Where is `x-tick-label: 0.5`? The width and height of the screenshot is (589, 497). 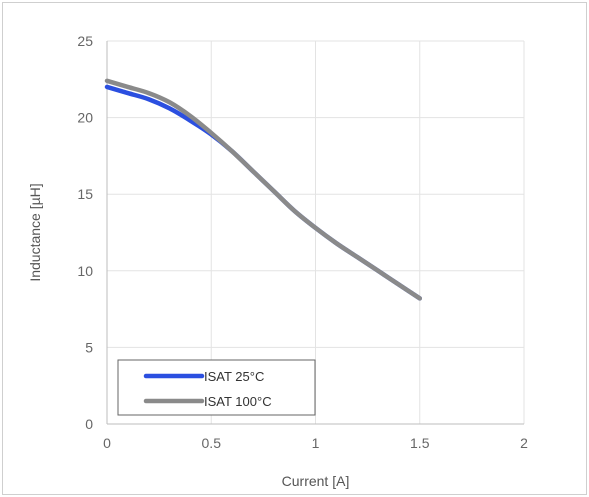 x-tick-label: 0.5 is located at coordinates (212, 443).